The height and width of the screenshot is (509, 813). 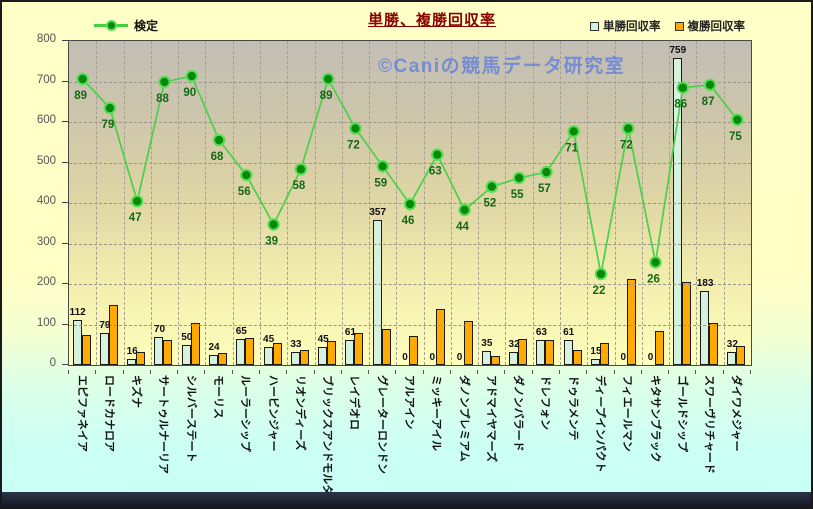 What do you see at coordinates (52, 363) in the screenshot?
I see `y-tick-label: 0` at bounding box center [52, 363].